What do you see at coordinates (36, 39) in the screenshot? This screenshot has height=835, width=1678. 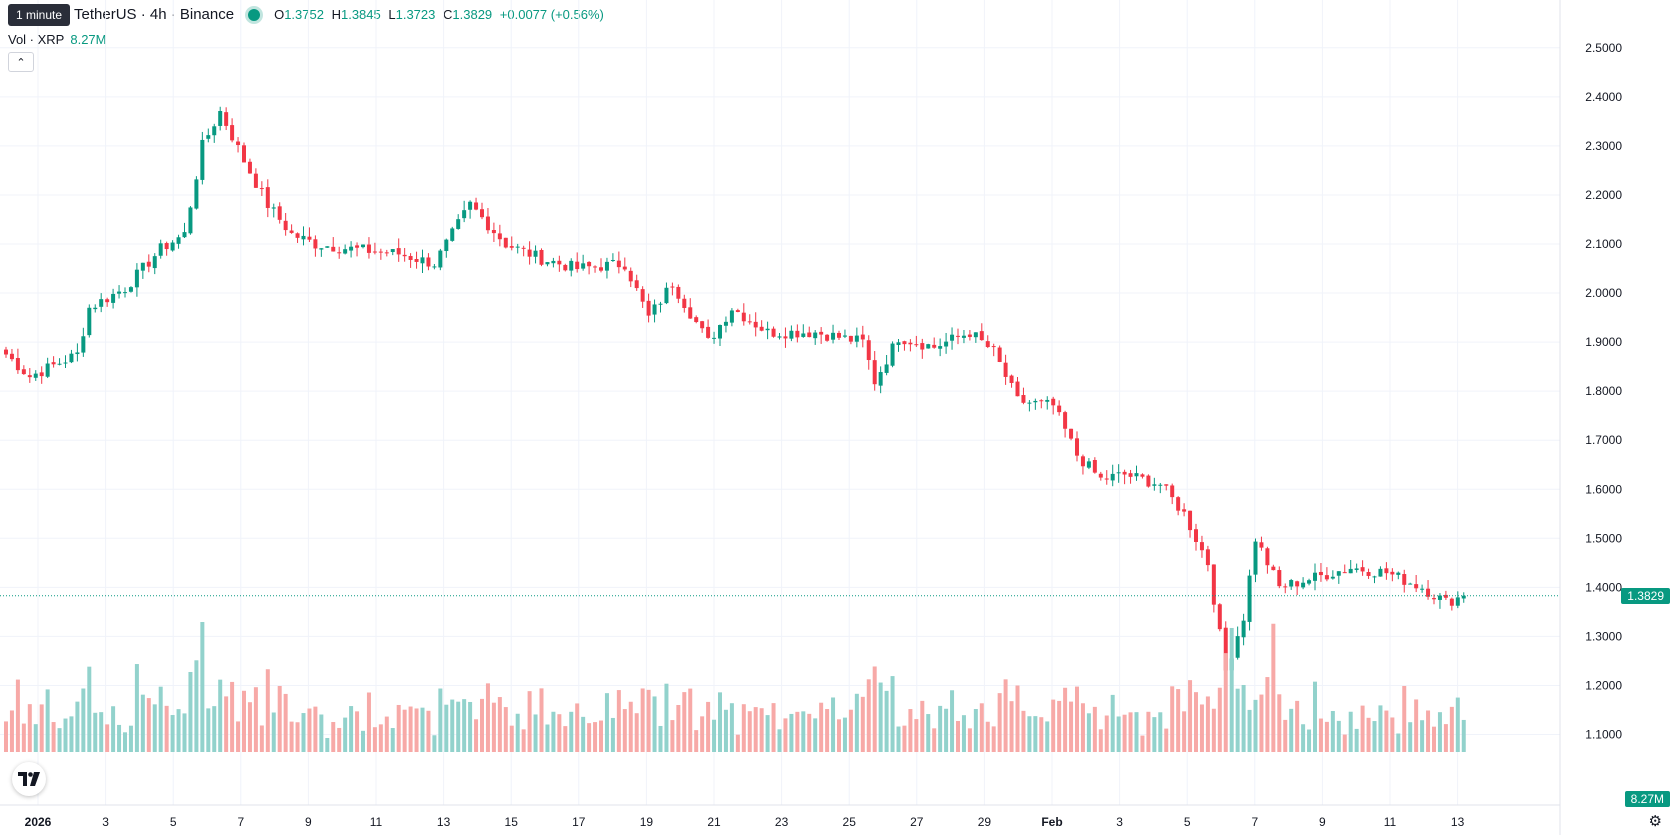 I see `volume-label: Vol · XRP` at bounding box center [36, 39].